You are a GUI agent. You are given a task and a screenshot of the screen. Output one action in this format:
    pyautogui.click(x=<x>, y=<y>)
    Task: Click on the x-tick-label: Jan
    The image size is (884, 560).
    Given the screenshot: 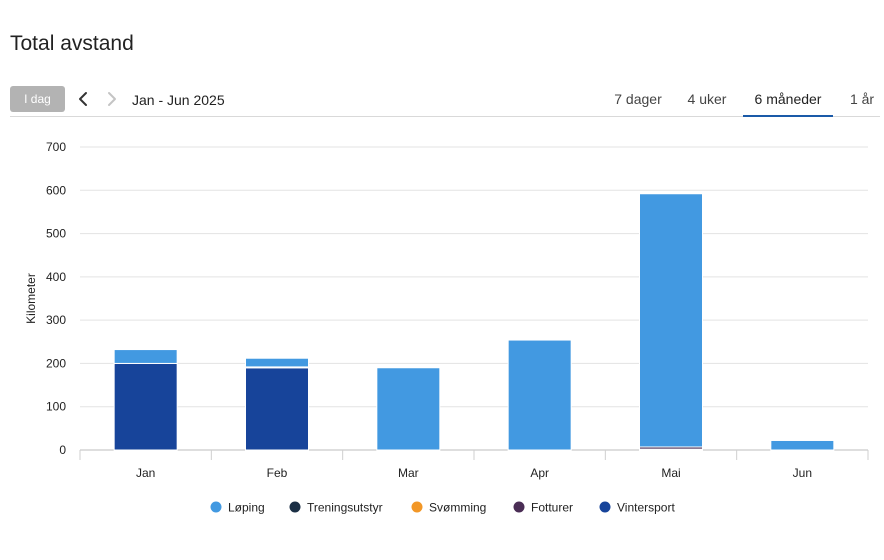 What is the action you would take?
    pyautogui.click(x=145, y=473)
    